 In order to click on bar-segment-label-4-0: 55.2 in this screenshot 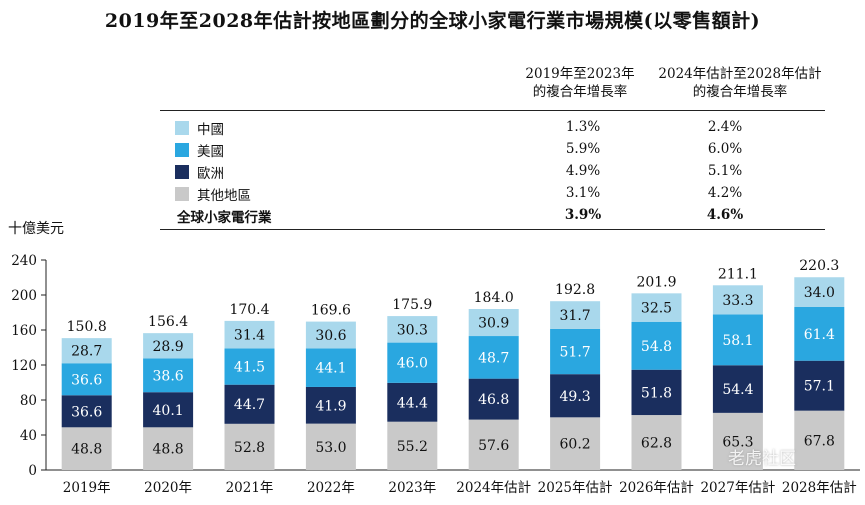, I will do `click(412, 447)`.